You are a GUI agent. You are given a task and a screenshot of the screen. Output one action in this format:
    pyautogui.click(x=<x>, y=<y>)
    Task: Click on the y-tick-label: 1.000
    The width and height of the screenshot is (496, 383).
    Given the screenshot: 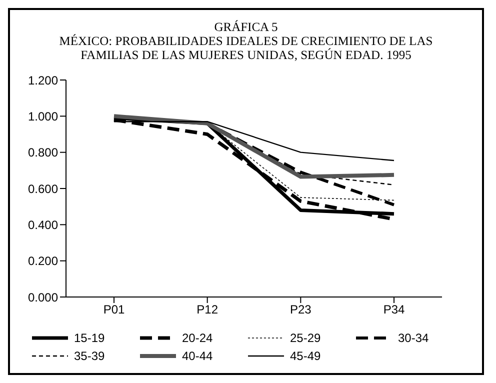 What is the action you would take?
    pyautogui.click(x=43, y=116)
    